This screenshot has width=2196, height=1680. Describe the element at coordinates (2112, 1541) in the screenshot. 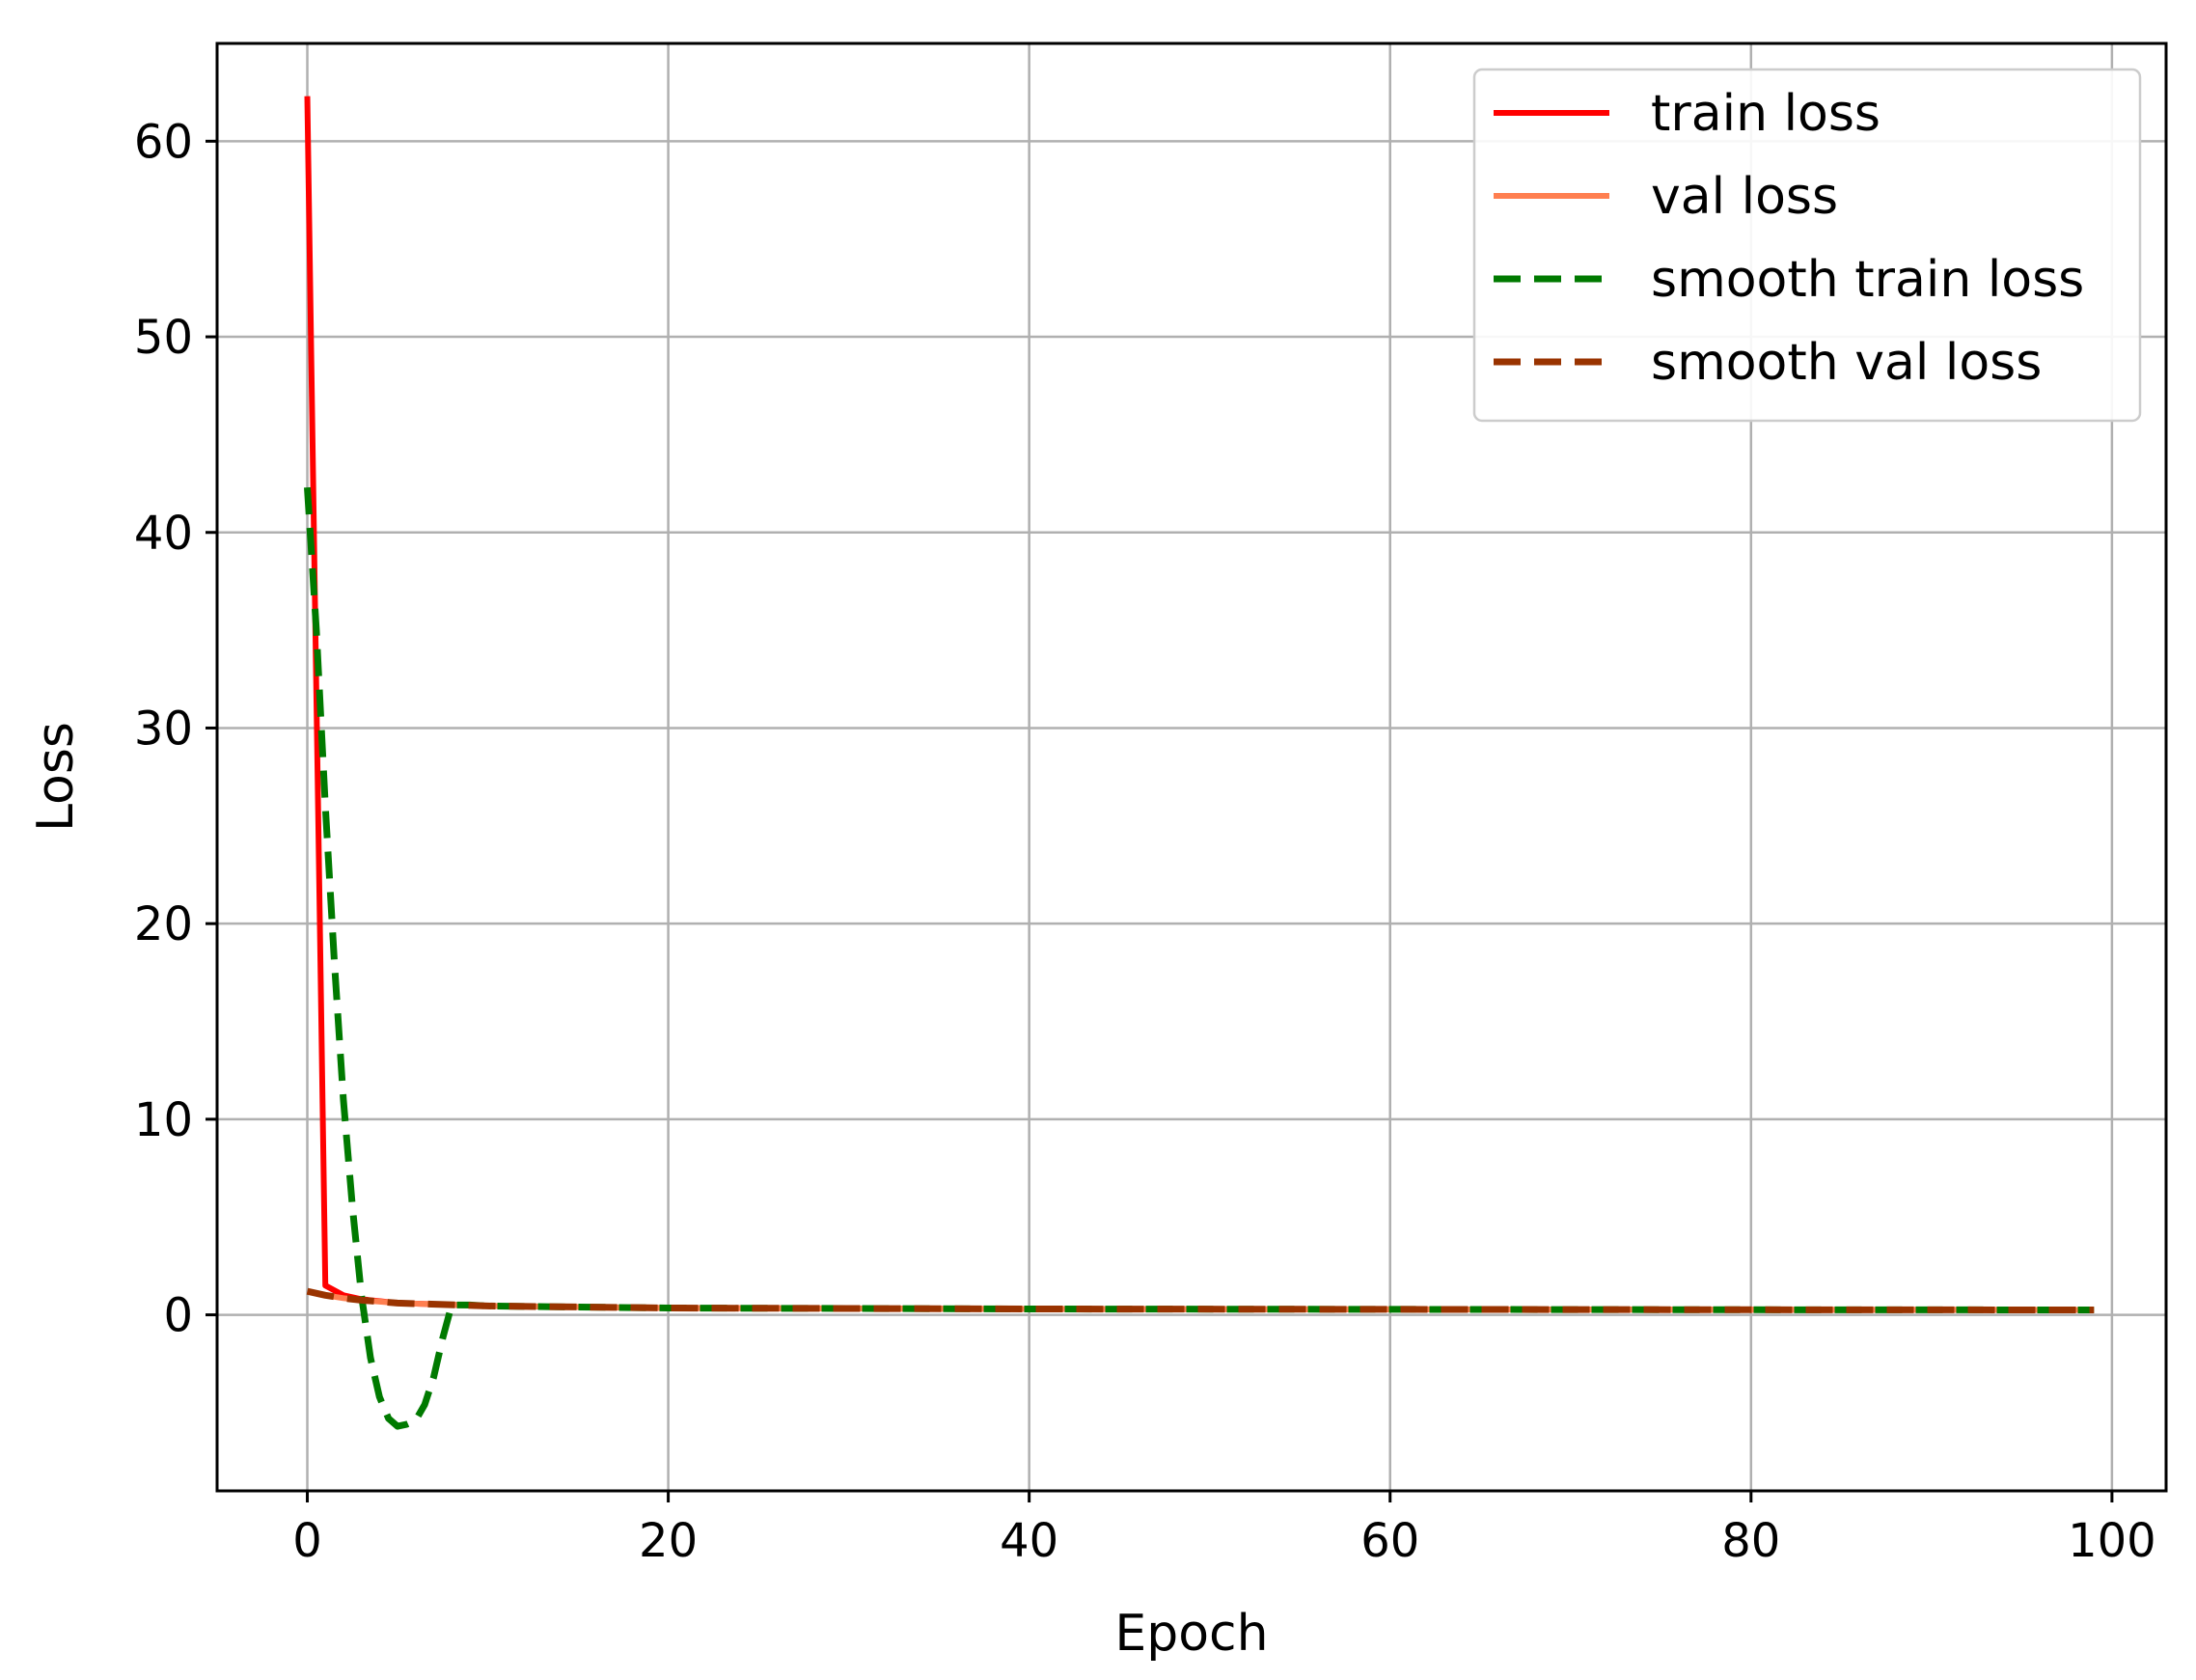

I see `x-tick-label: 100` at that location.